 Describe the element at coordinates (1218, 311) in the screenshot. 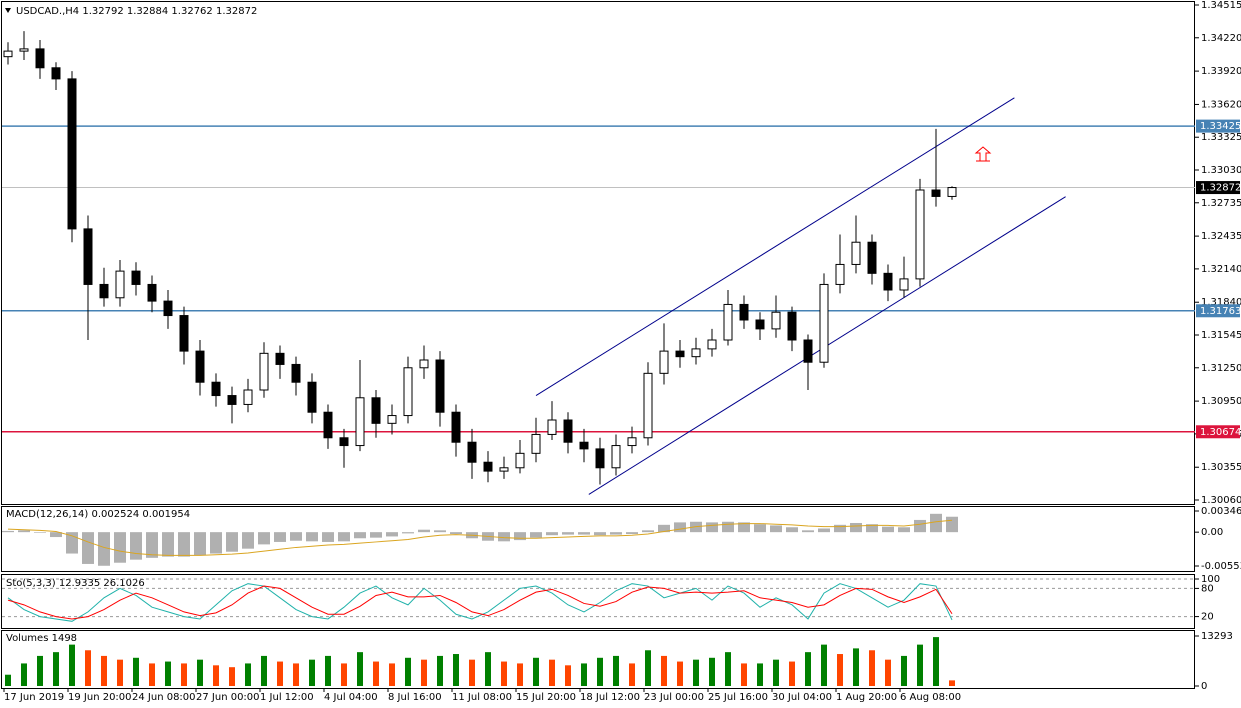

I see `level-label-box` at that location.